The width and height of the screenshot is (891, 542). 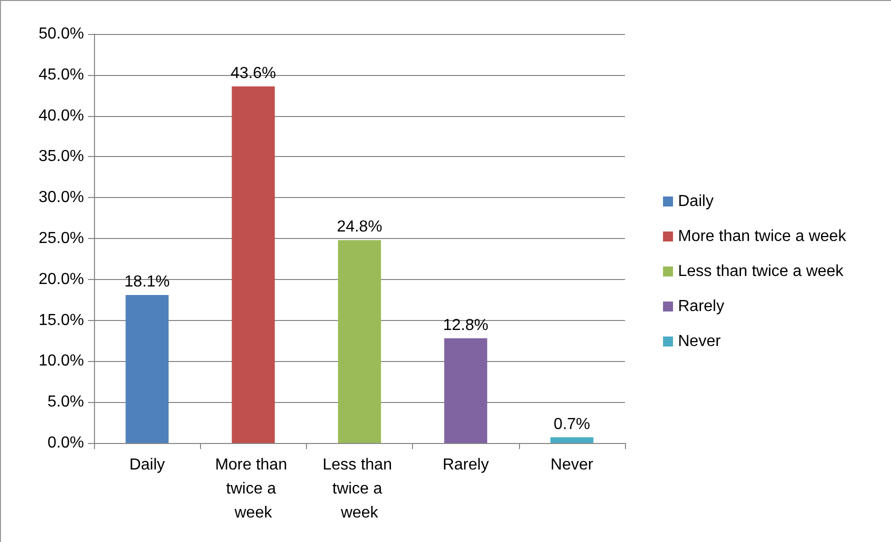 I want to click on legend-label: More than twice a week, so click(x=763, y=236).